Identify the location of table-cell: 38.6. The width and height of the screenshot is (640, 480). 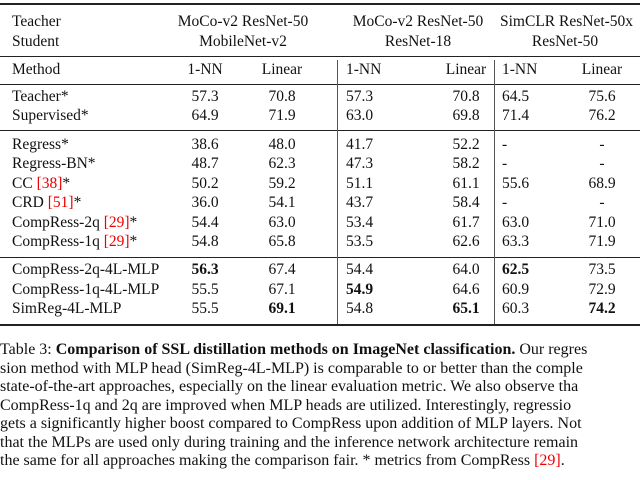
(205, 144).